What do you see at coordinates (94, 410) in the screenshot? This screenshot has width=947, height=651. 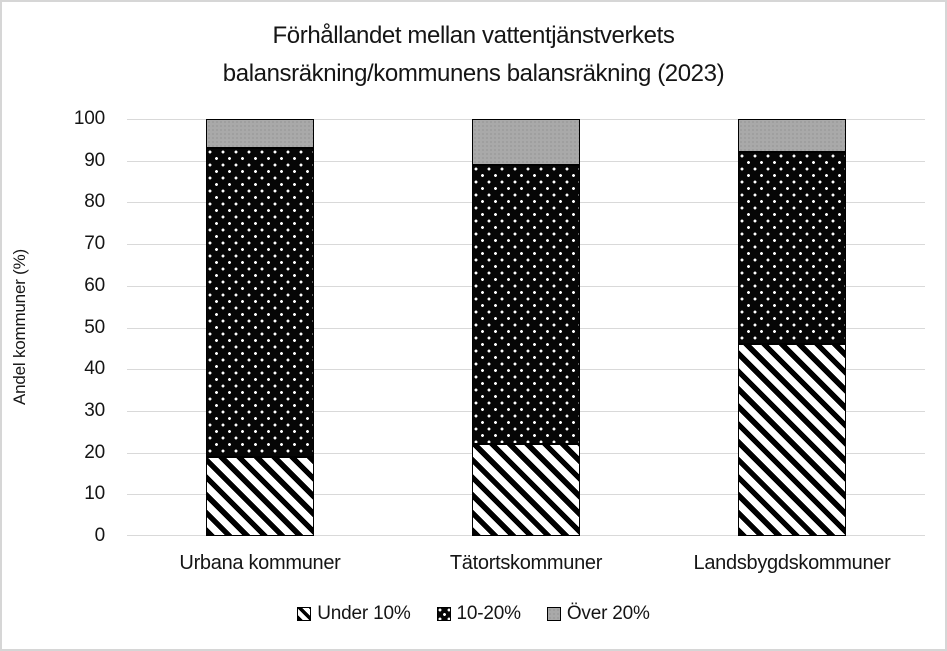 I see `y-tick-label-30: 30` at bounding box center [94, 410].